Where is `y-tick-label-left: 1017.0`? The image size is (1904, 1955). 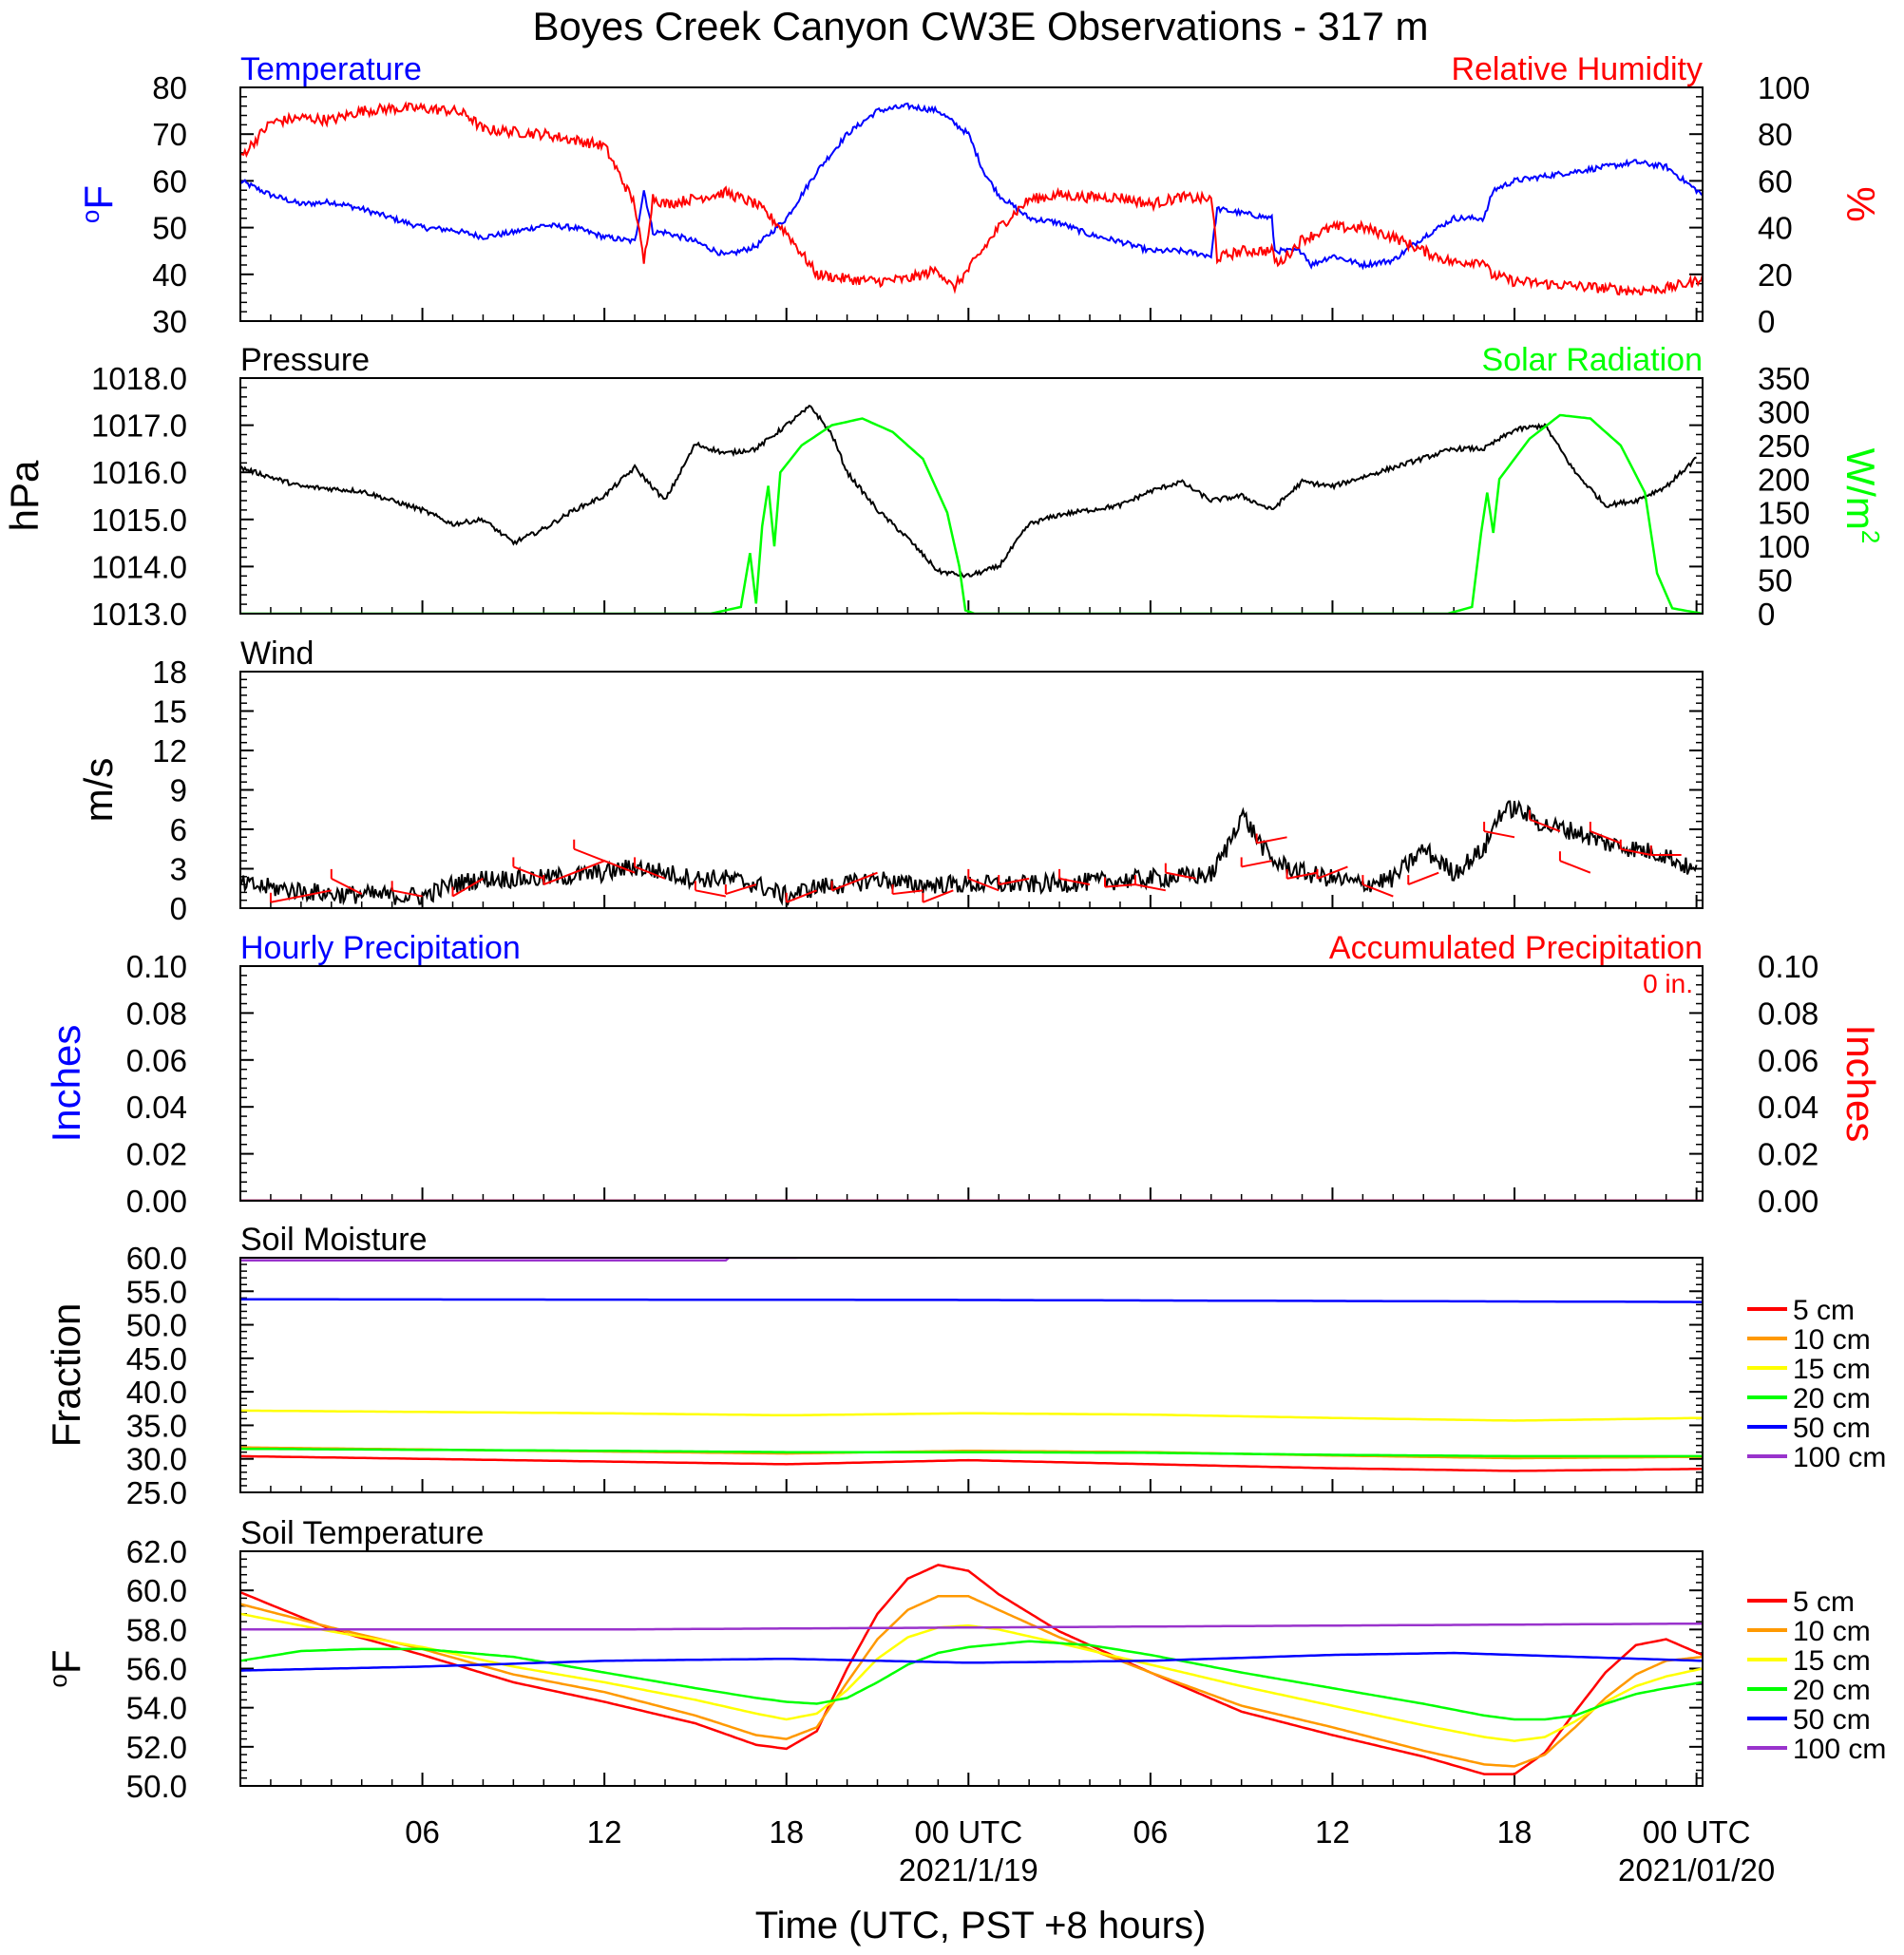 y-tick-label-left: 1017.0 is located at coordinates (139, 426).